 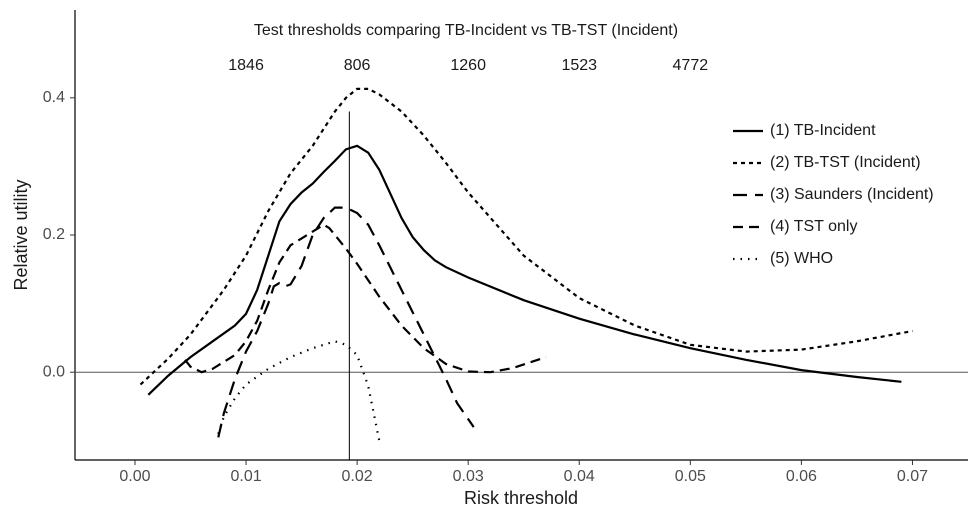 I want to click on y-axis-label: Relative utility, so click(x=21, y=234).